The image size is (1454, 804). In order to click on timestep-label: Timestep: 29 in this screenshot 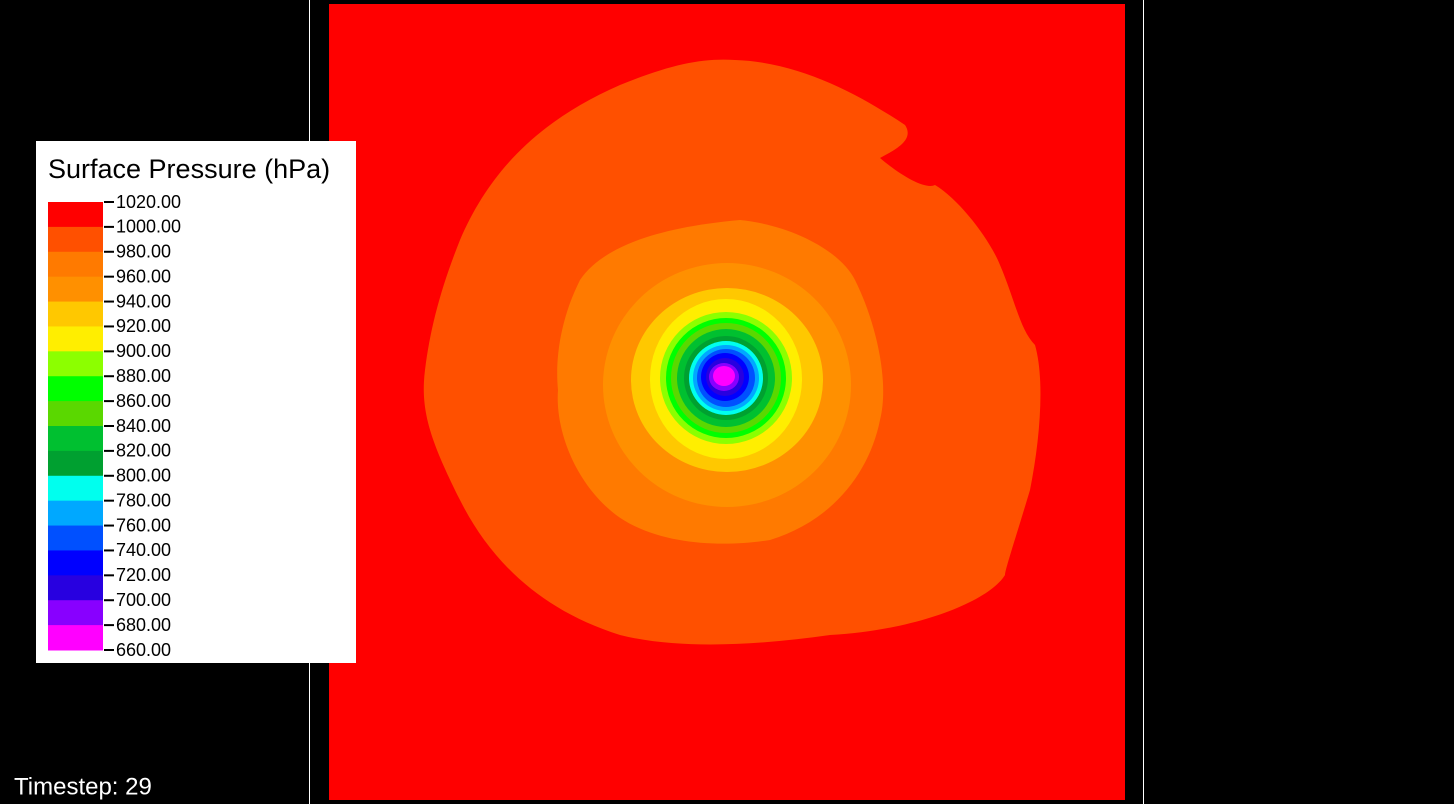, I will do `click(83, 786)`.